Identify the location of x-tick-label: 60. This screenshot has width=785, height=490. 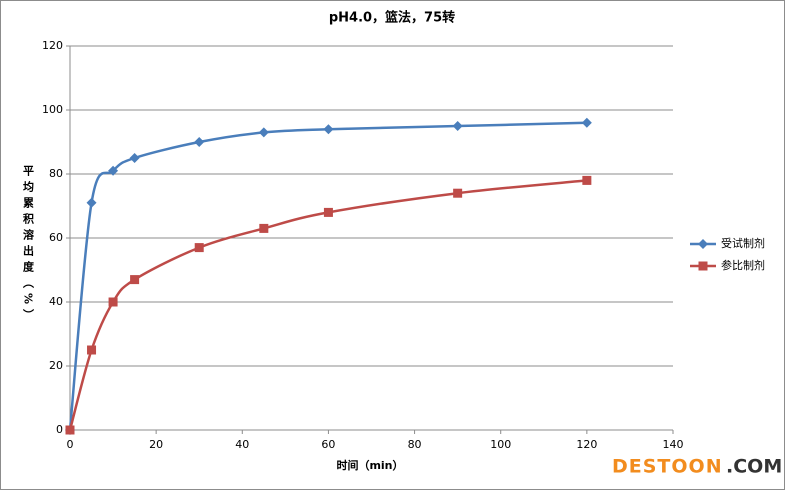
(328, 444).